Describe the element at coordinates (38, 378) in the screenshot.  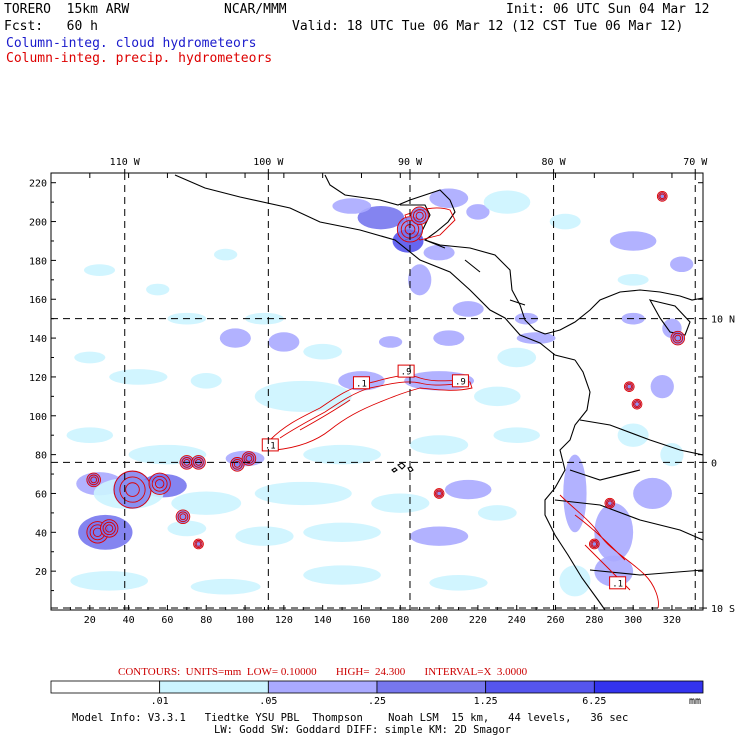
I see `y-tick-label: 120` at that location.